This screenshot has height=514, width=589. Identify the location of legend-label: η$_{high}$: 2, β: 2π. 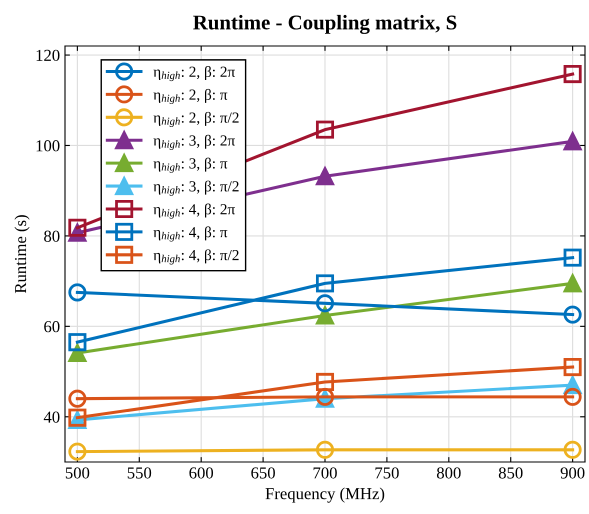
(194, 74).